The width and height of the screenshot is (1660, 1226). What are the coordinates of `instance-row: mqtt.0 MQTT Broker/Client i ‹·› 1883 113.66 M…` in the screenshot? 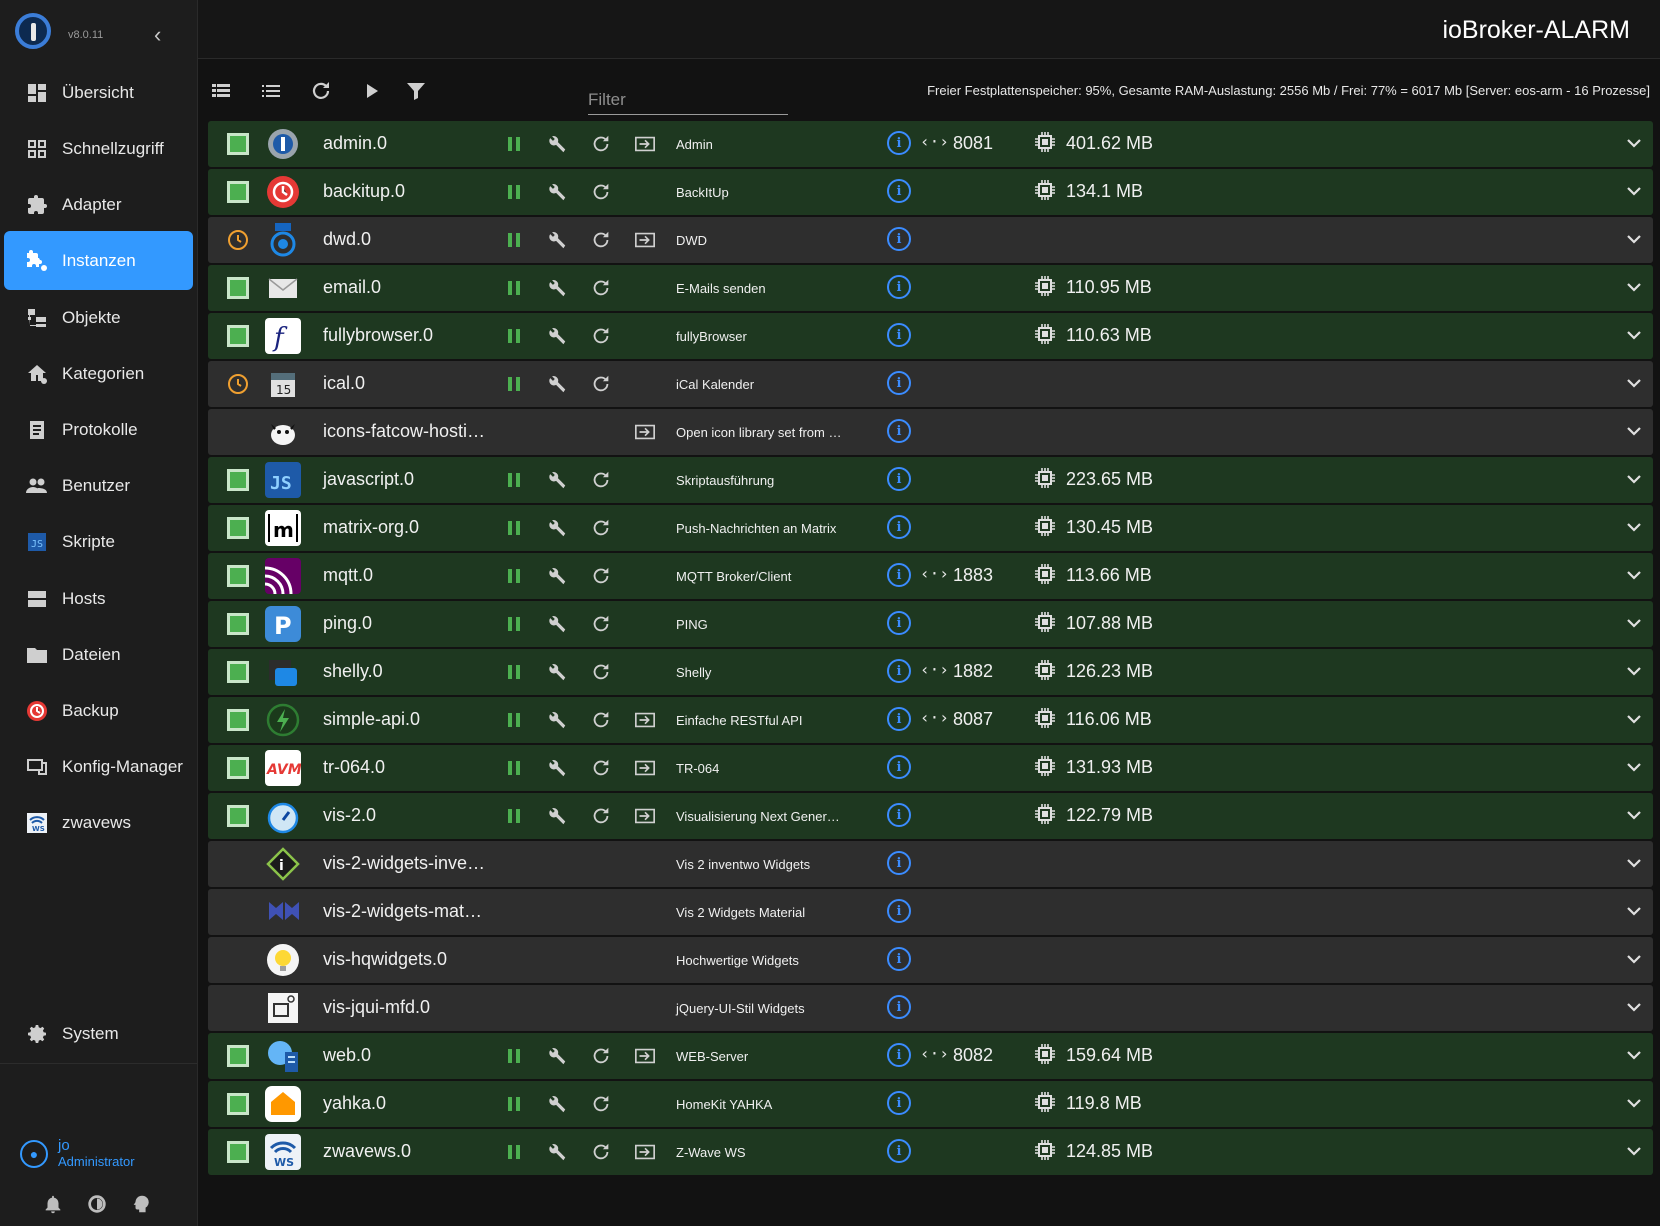 It's located at (930, 576).